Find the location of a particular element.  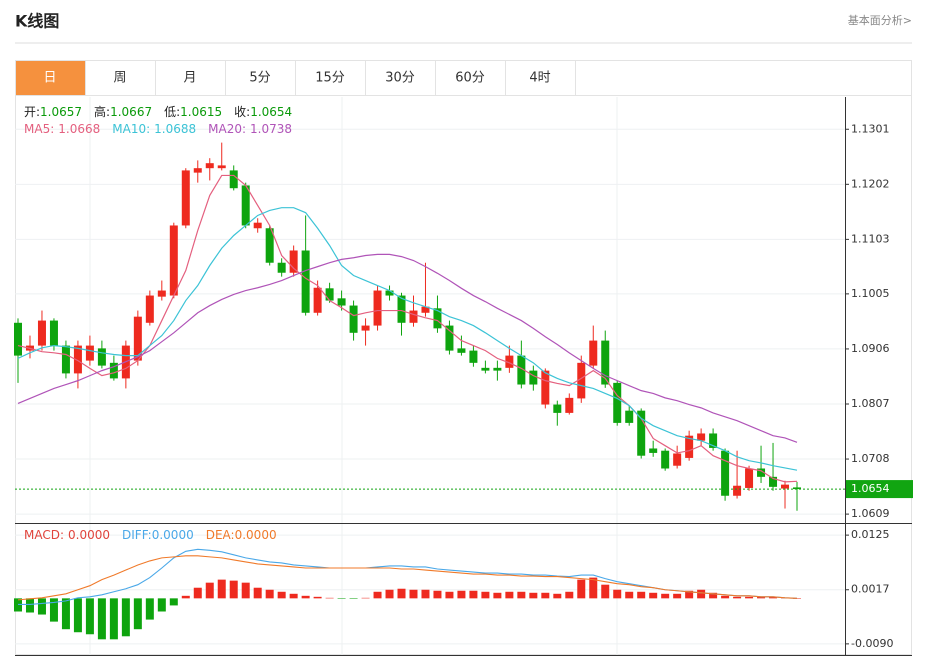

legend-value: 0.0000 is located at coordinates (89, 535).